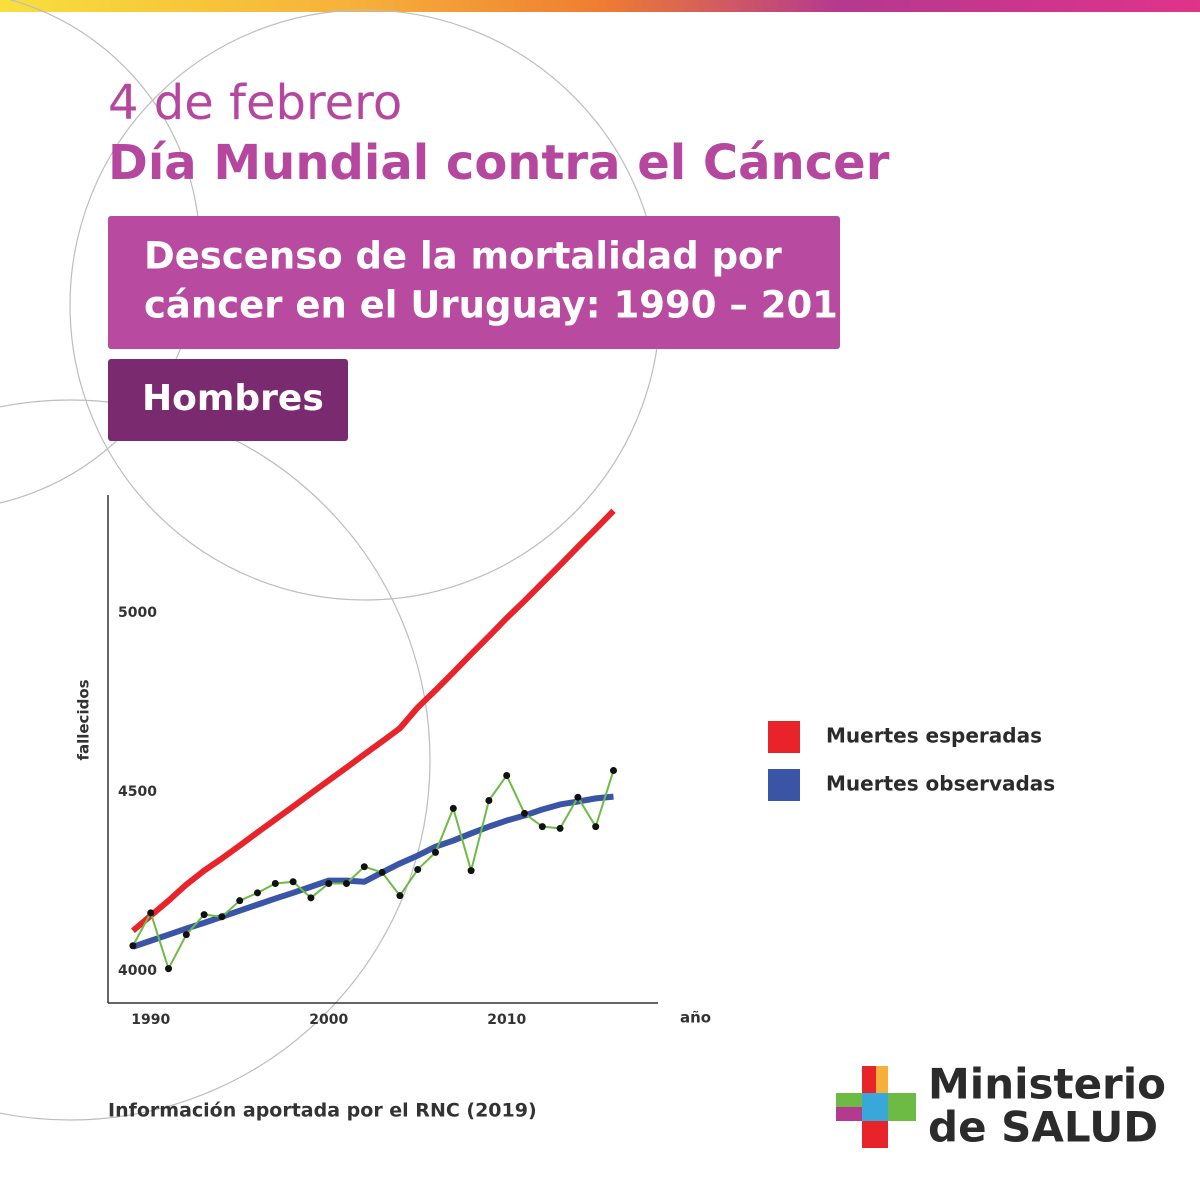 Image resolution: width=1200 pixels, height=1200 pixels. I want to click on logo-text: Ministerio, so click(1047, 1084).